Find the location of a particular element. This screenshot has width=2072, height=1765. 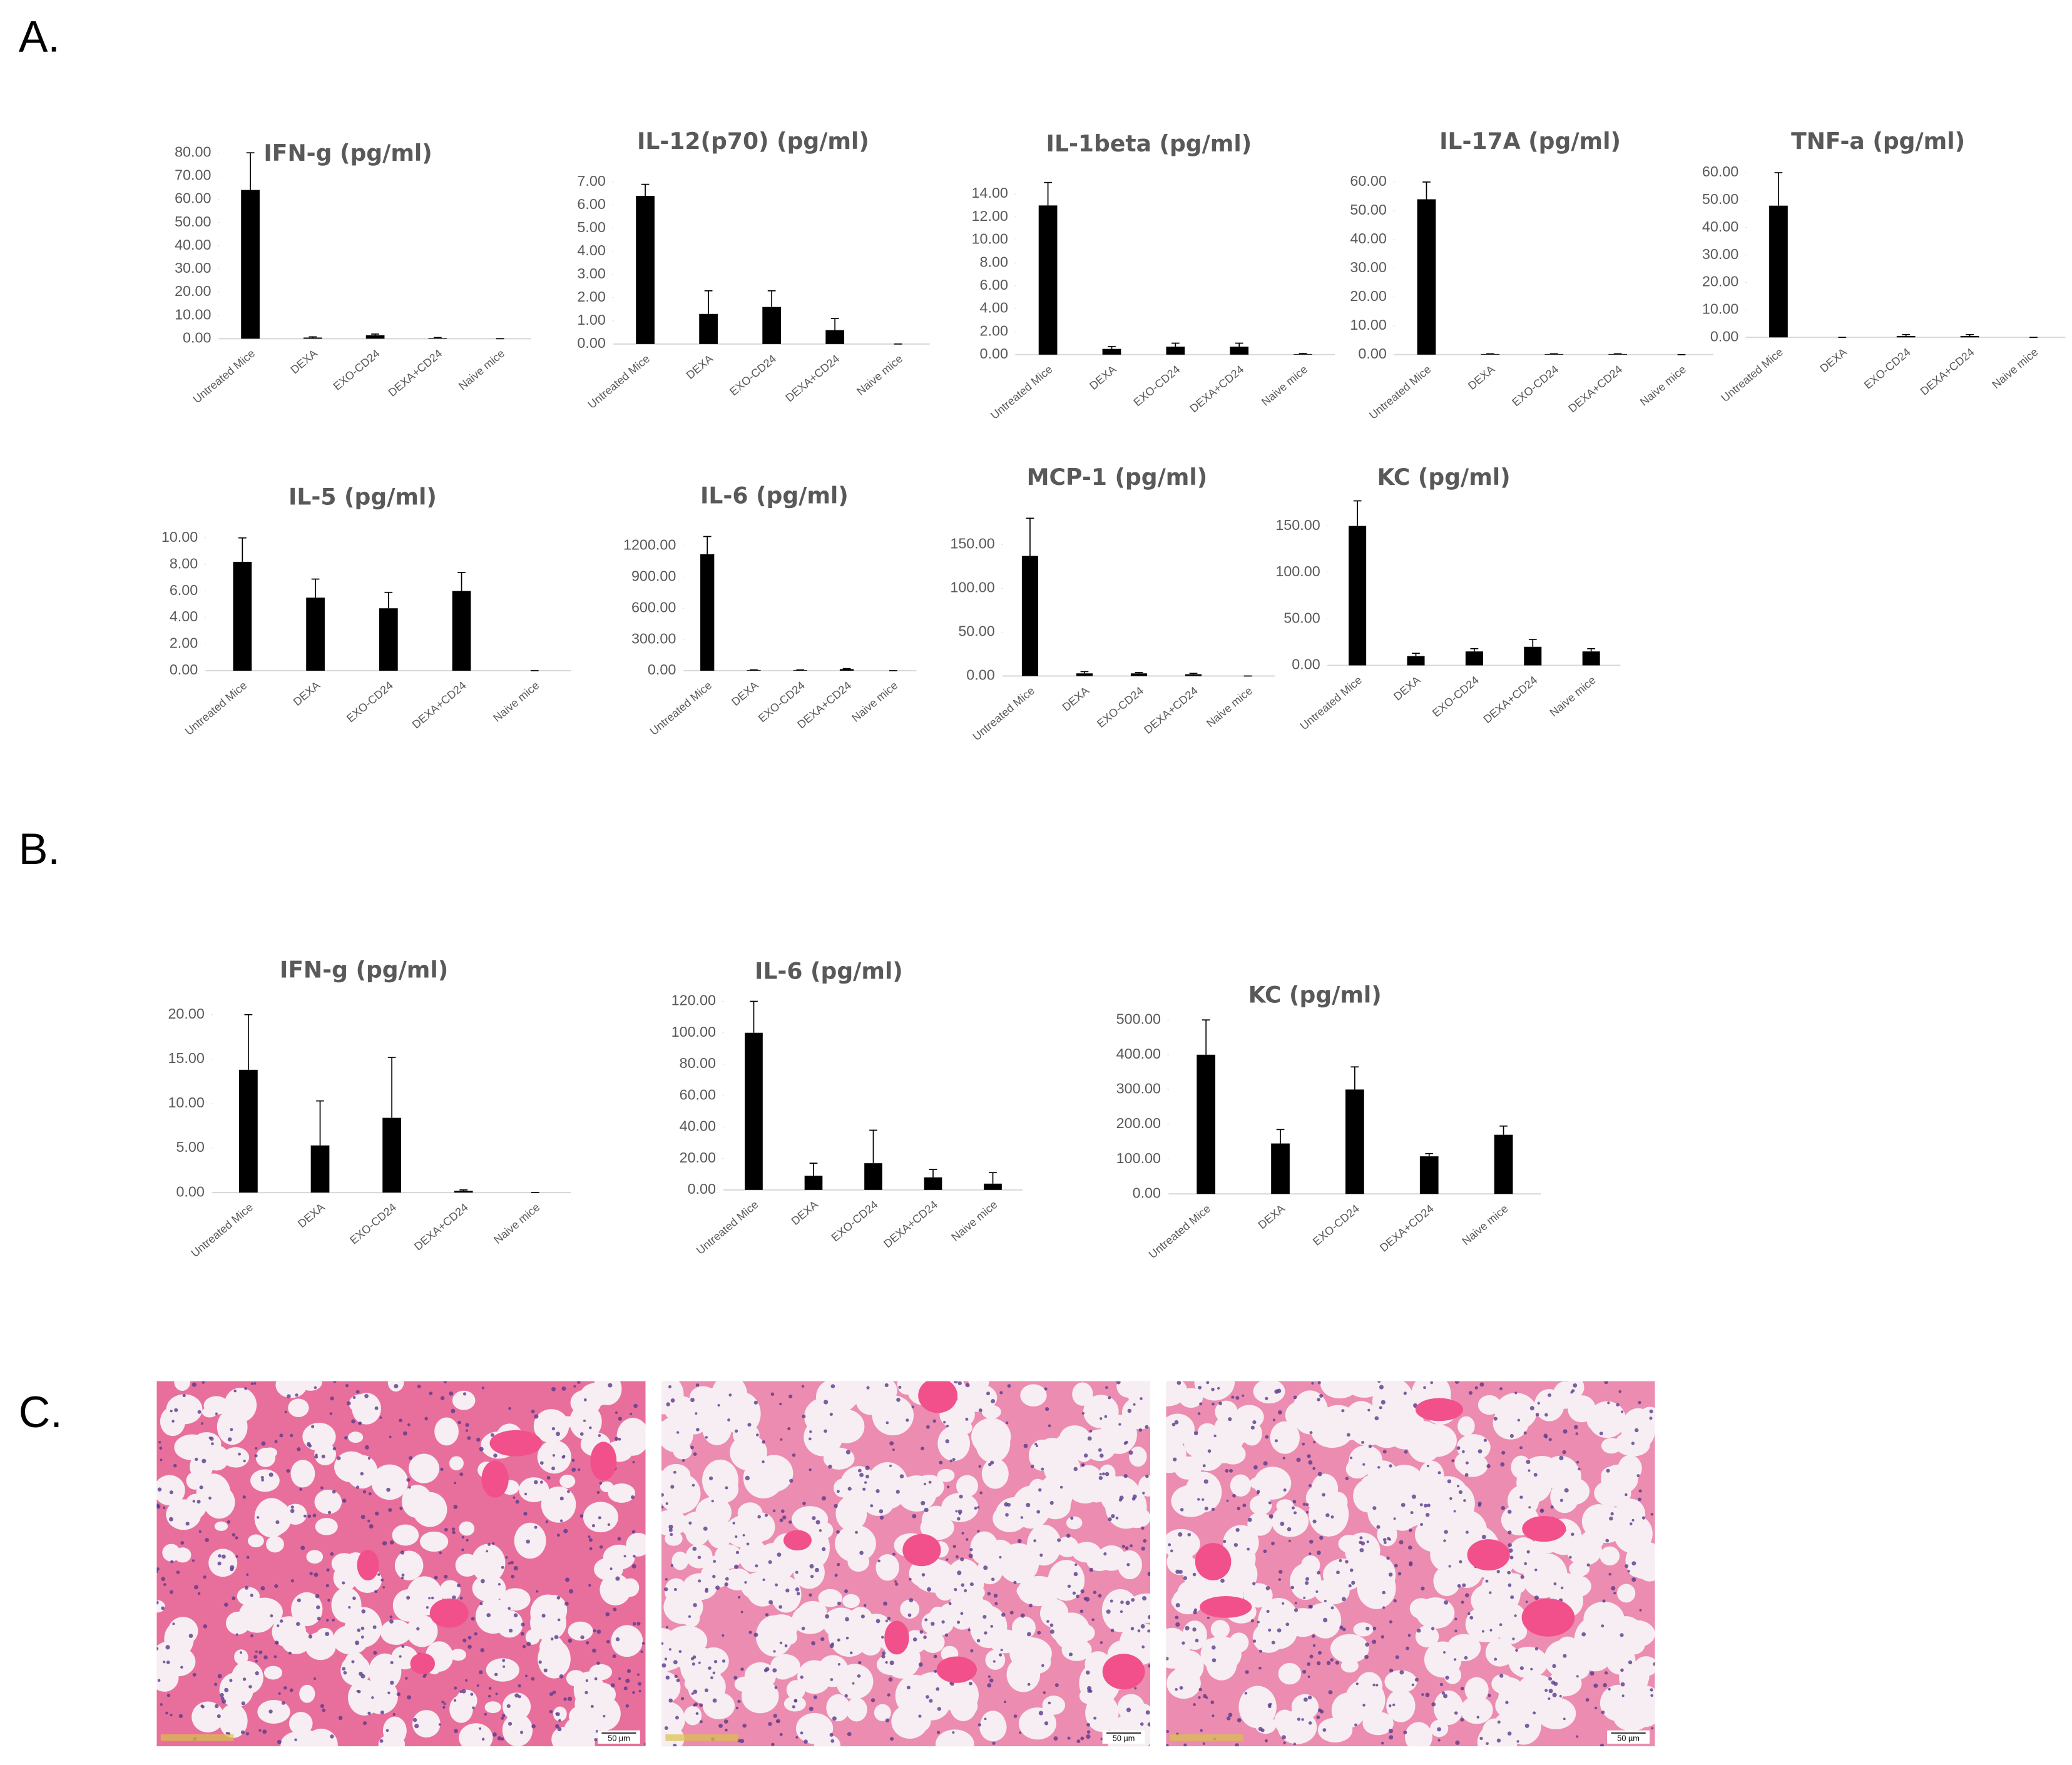

panel-label: C. is located at coordinates (41, 1413).